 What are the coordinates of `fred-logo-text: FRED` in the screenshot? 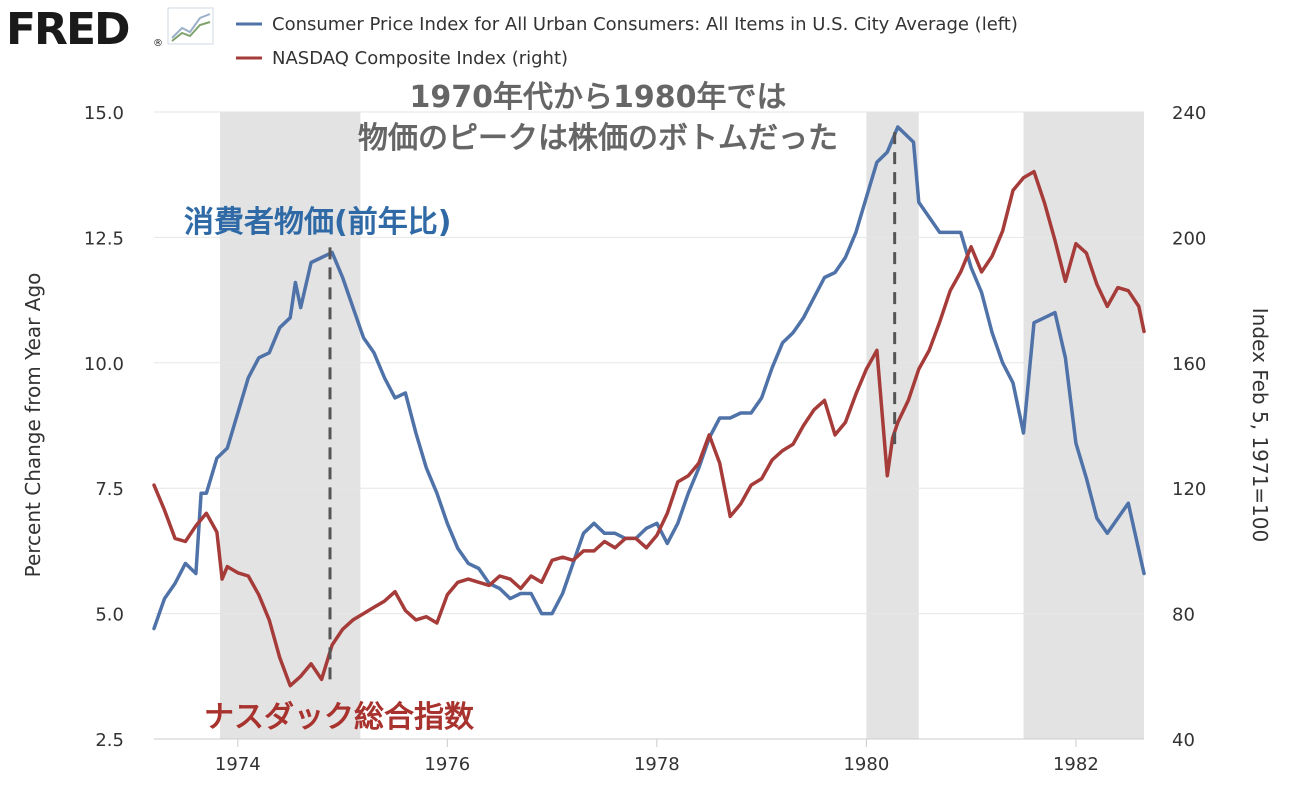 It's located at (67, 29).